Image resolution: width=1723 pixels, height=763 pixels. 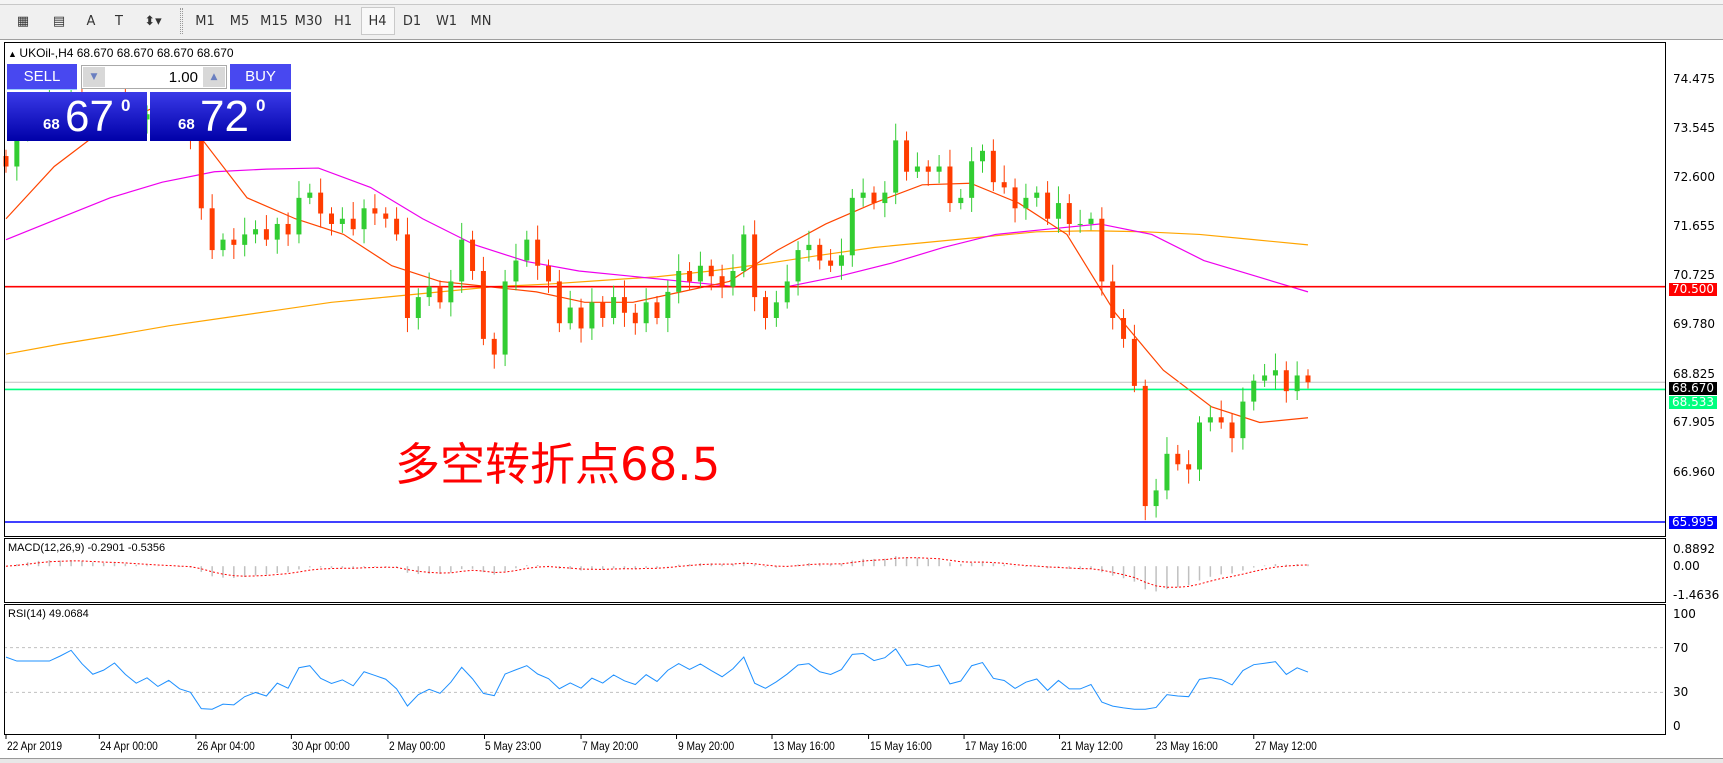 What do you see at coordinates (377, 21) in the screenshot?
I see `timeframe-h4: H4` at bounding box center [377, 21].